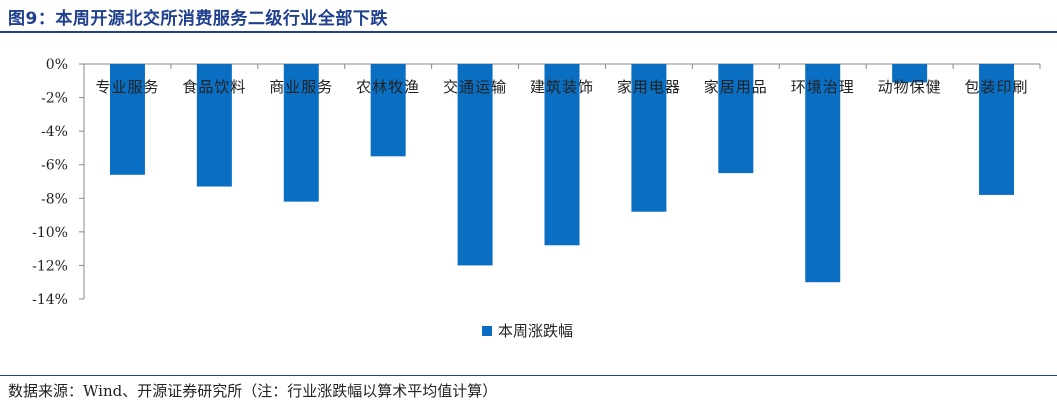  What do you see at coordinates (50, 300) in the screenshot?
I see `y-tick-label: -14%` at bounding box center [50, 300].